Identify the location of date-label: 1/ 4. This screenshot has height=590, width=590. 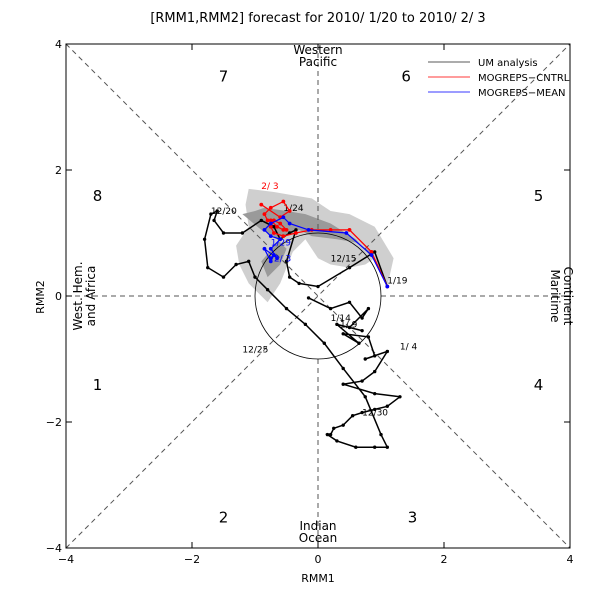
(409, 348).